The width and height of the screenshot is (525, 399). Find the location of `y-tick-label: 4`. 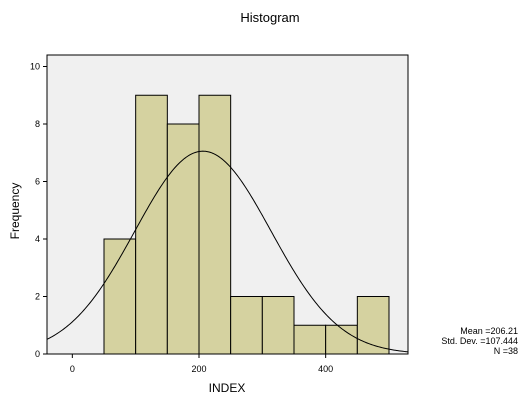

y-tick-label: 4 is located at coordinates (37, 239).